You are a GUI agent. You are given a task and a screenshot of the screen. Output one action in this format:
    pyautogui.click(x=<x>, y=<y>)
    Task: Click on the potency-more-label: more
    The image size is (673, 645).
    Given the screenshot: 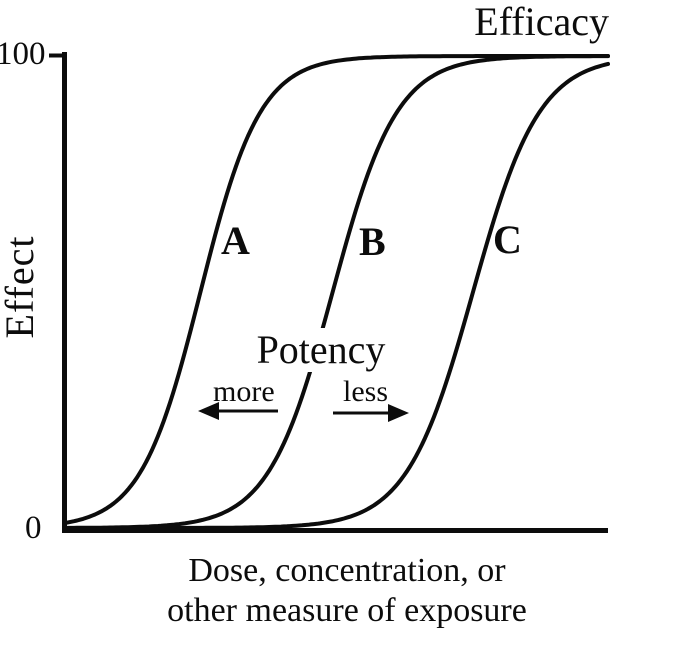 What is the action you would take?
    pyautogui.click(x=244, y=391)
    